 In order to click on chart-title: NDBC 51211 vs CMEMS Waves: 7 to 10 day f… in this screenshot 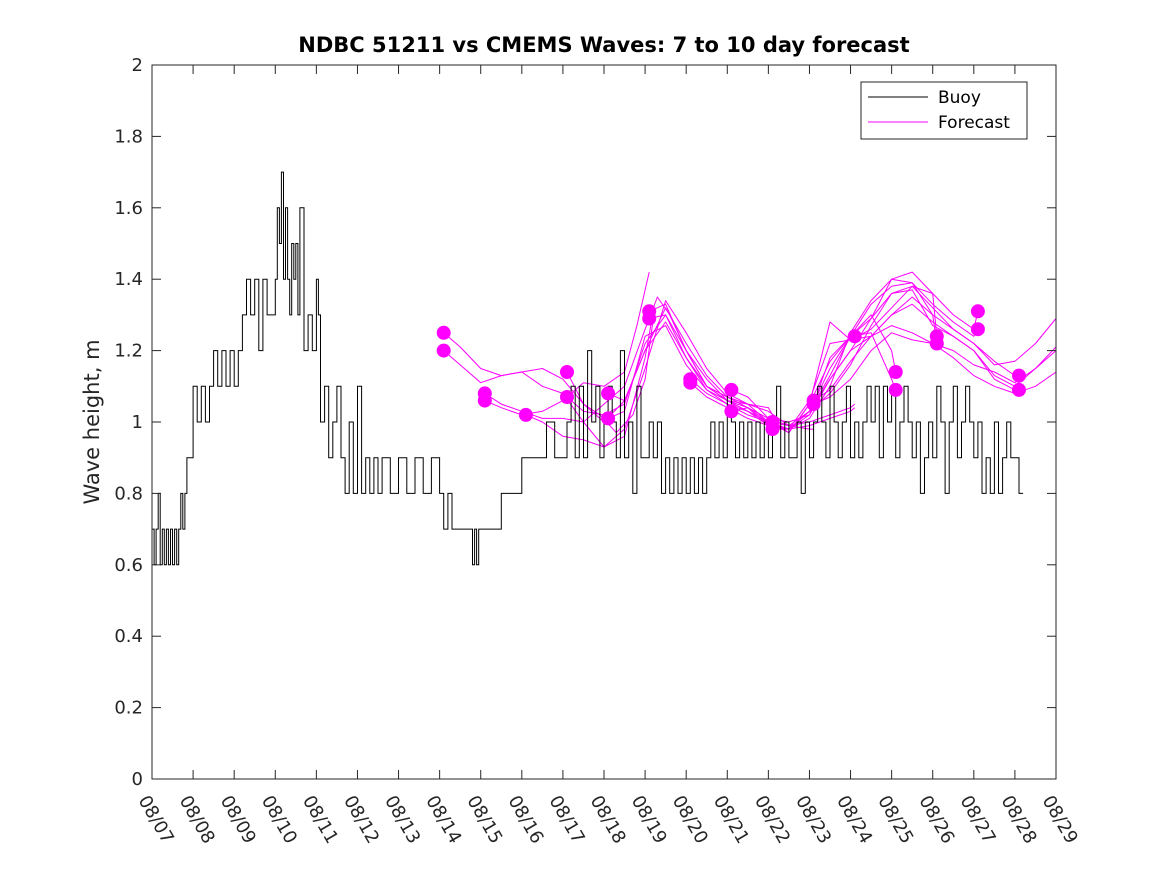, I will do `click(603, 45)`.